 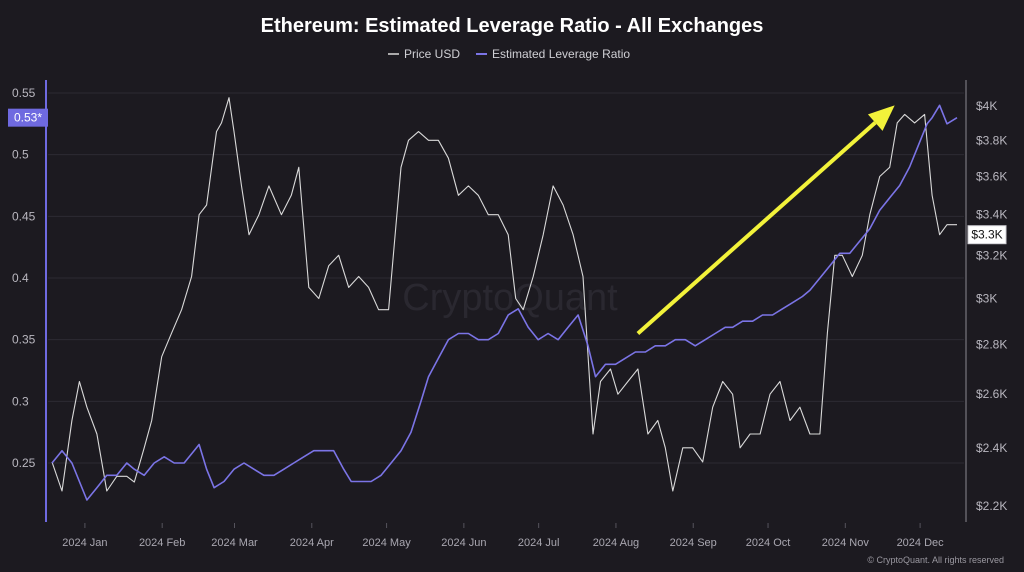 I want to click on x-tick-label: 2024 Jun, so click(x=463, y=543).